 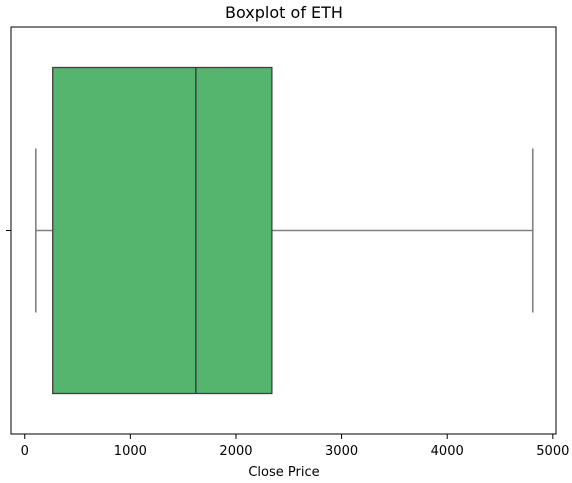 I want to click on x-tick-label: 5000, so click(x=552, y=451).